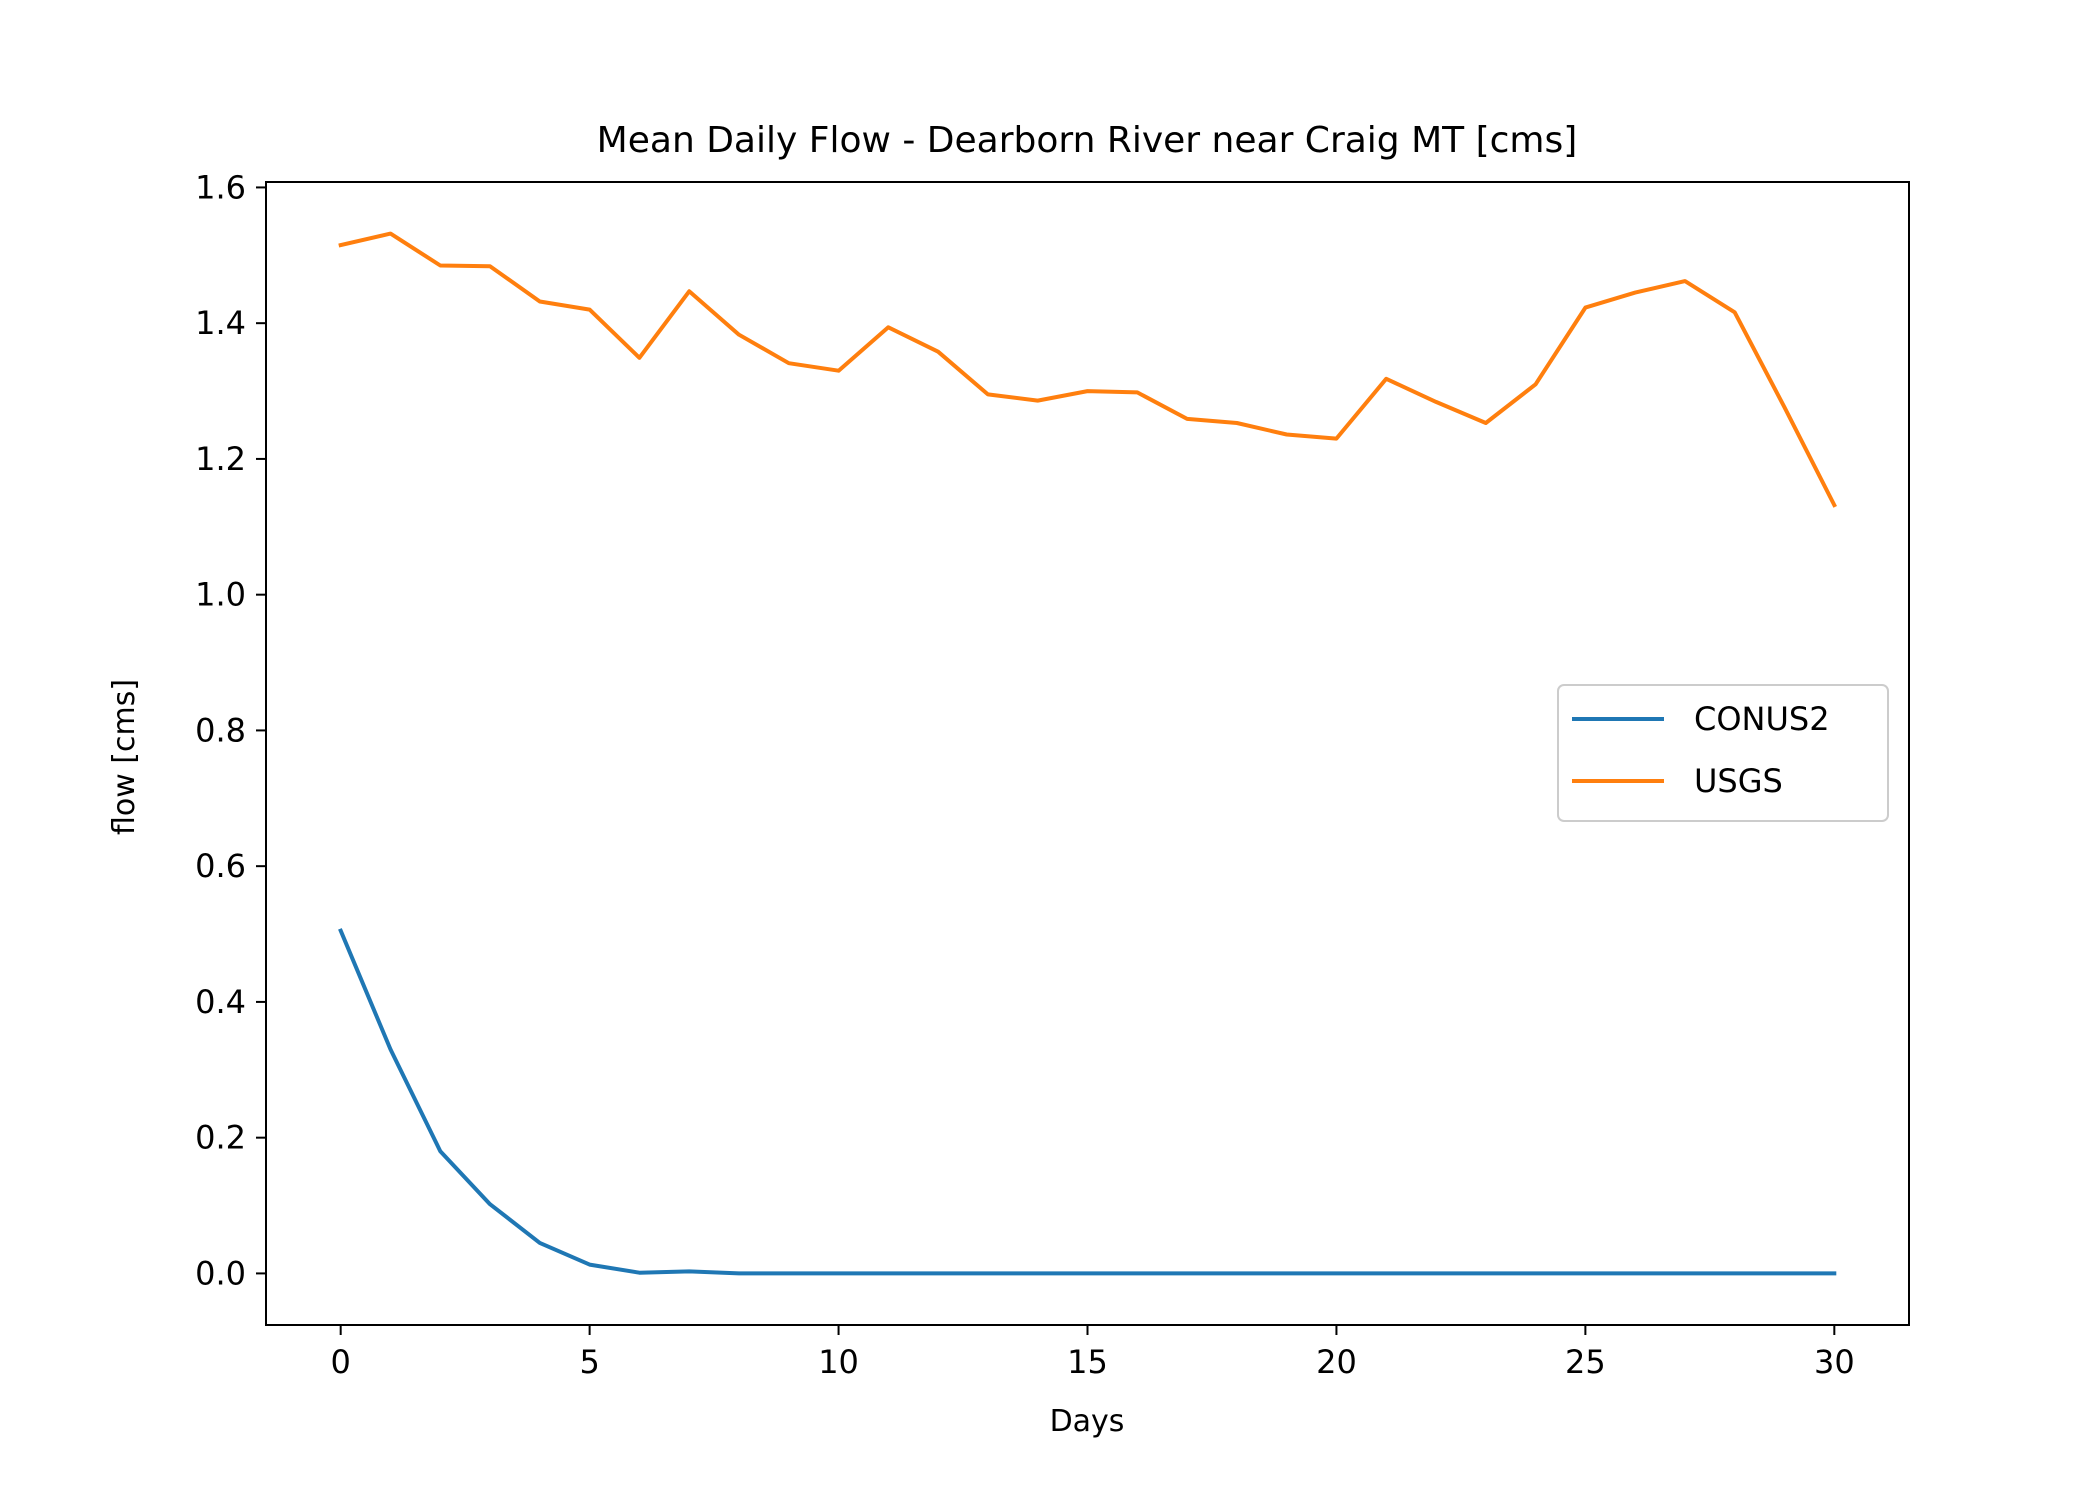 The image size is (2100, 1504). What do you see at coordinates (1087, 1362) in the screenshot?
I see `x-tick-label: 15` at bounding box center [1087, 1362].